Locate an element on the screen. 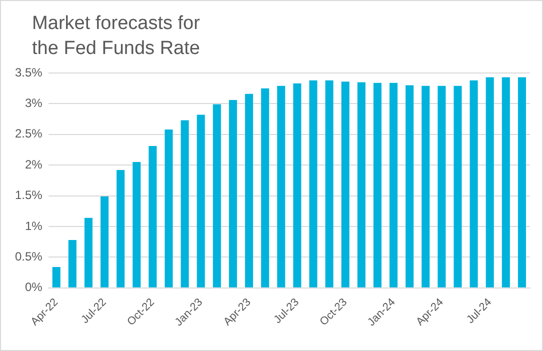 Image resolution: width=543 pixels, height=351 pixels. y-tick-label: 3% is located at coordinates (34, 103).